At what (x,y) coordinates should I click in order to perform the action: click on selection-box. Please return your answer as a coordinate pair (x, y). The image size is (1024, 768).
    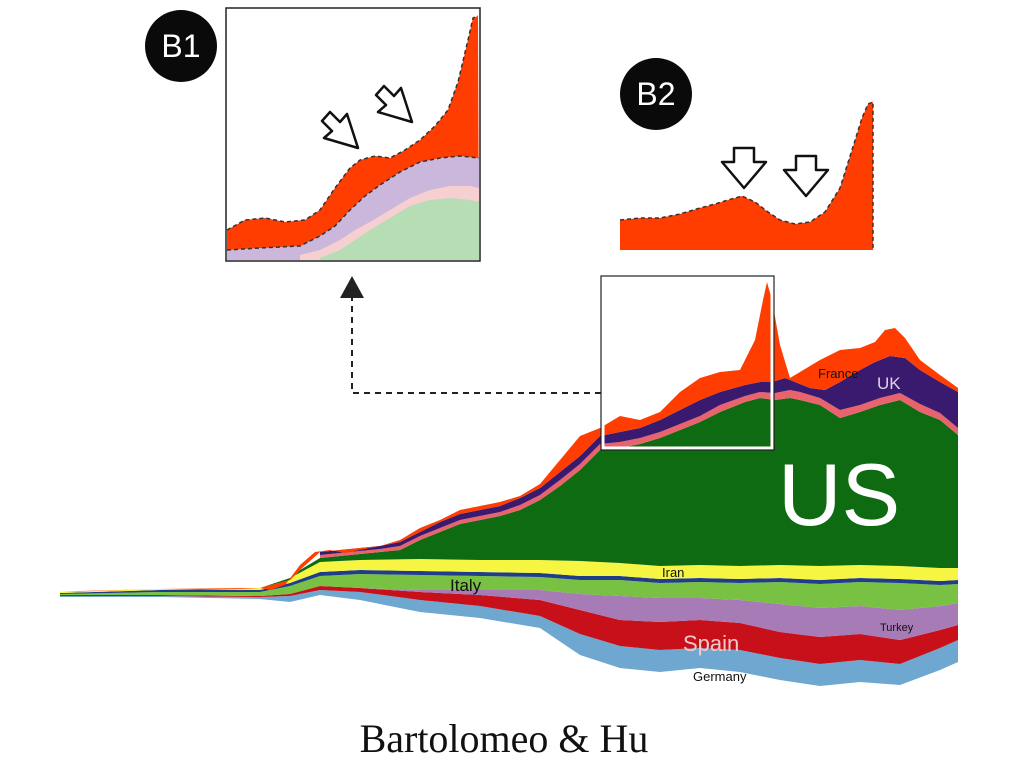
    Looking at the image, I should click on (687, 363).